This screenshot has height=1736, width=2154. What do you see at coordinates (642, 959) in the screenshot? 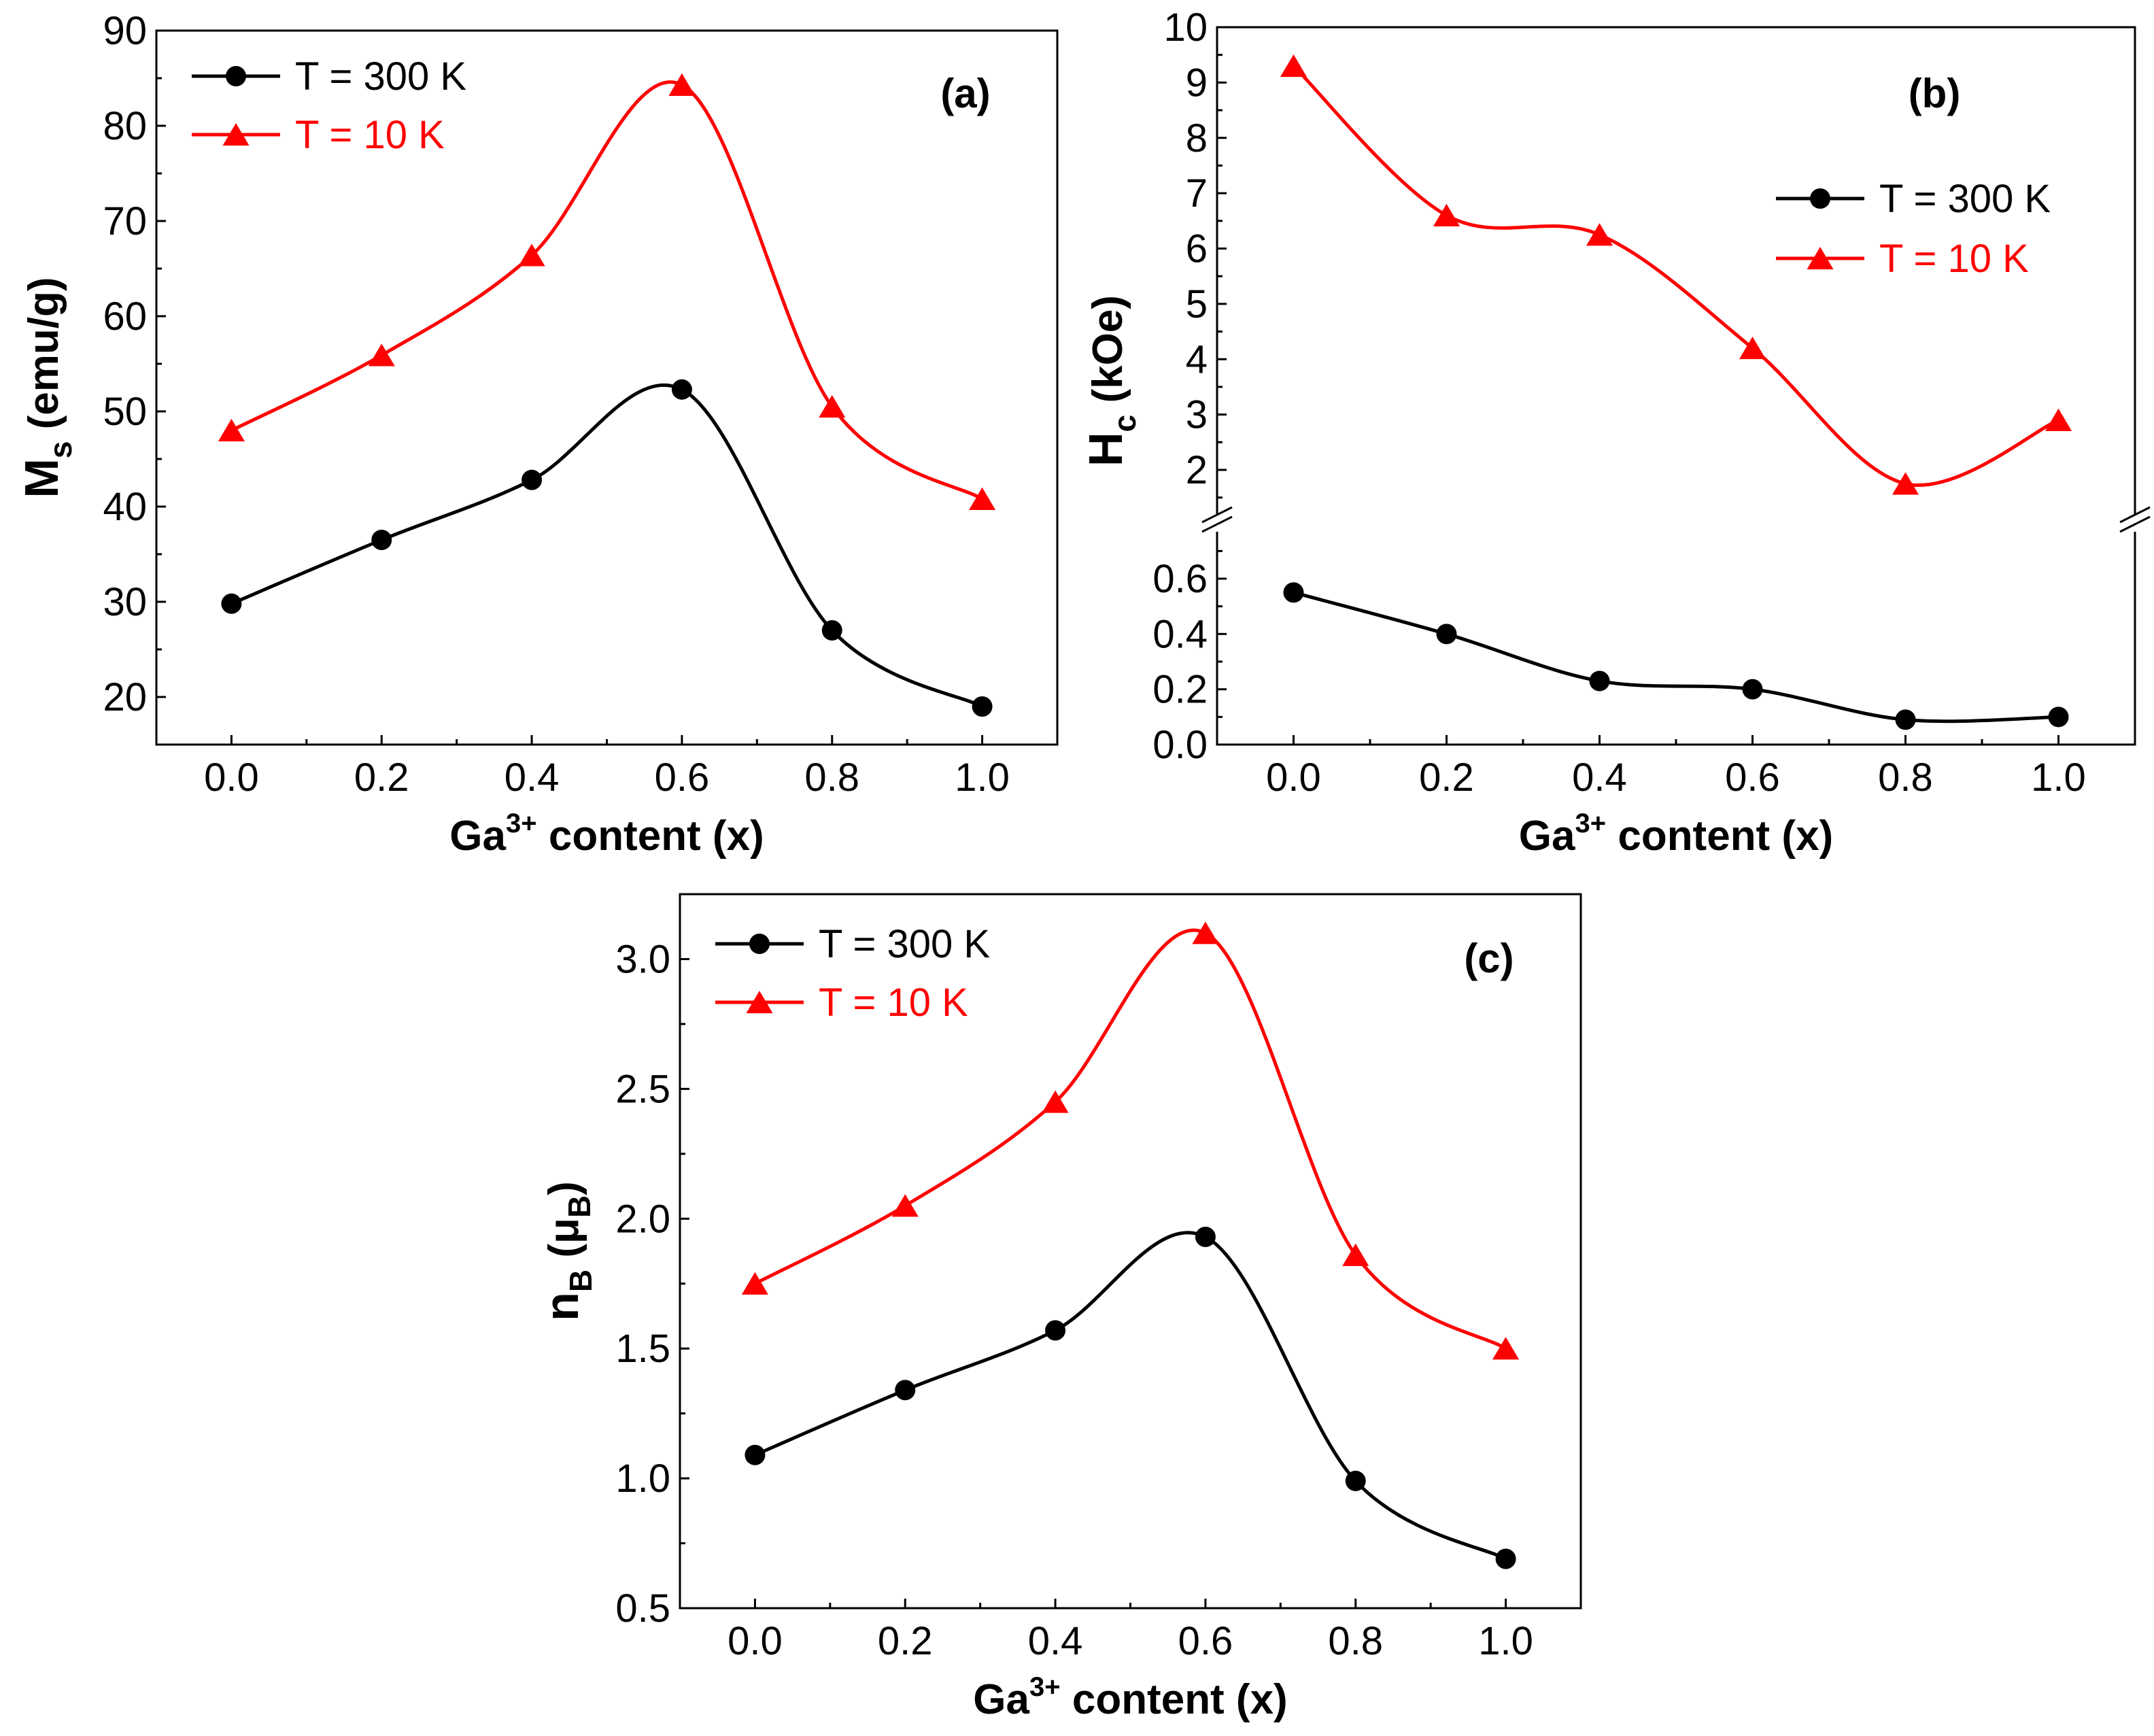
I see `y-tick-label: 3.0` at bounding box center [642, 959].